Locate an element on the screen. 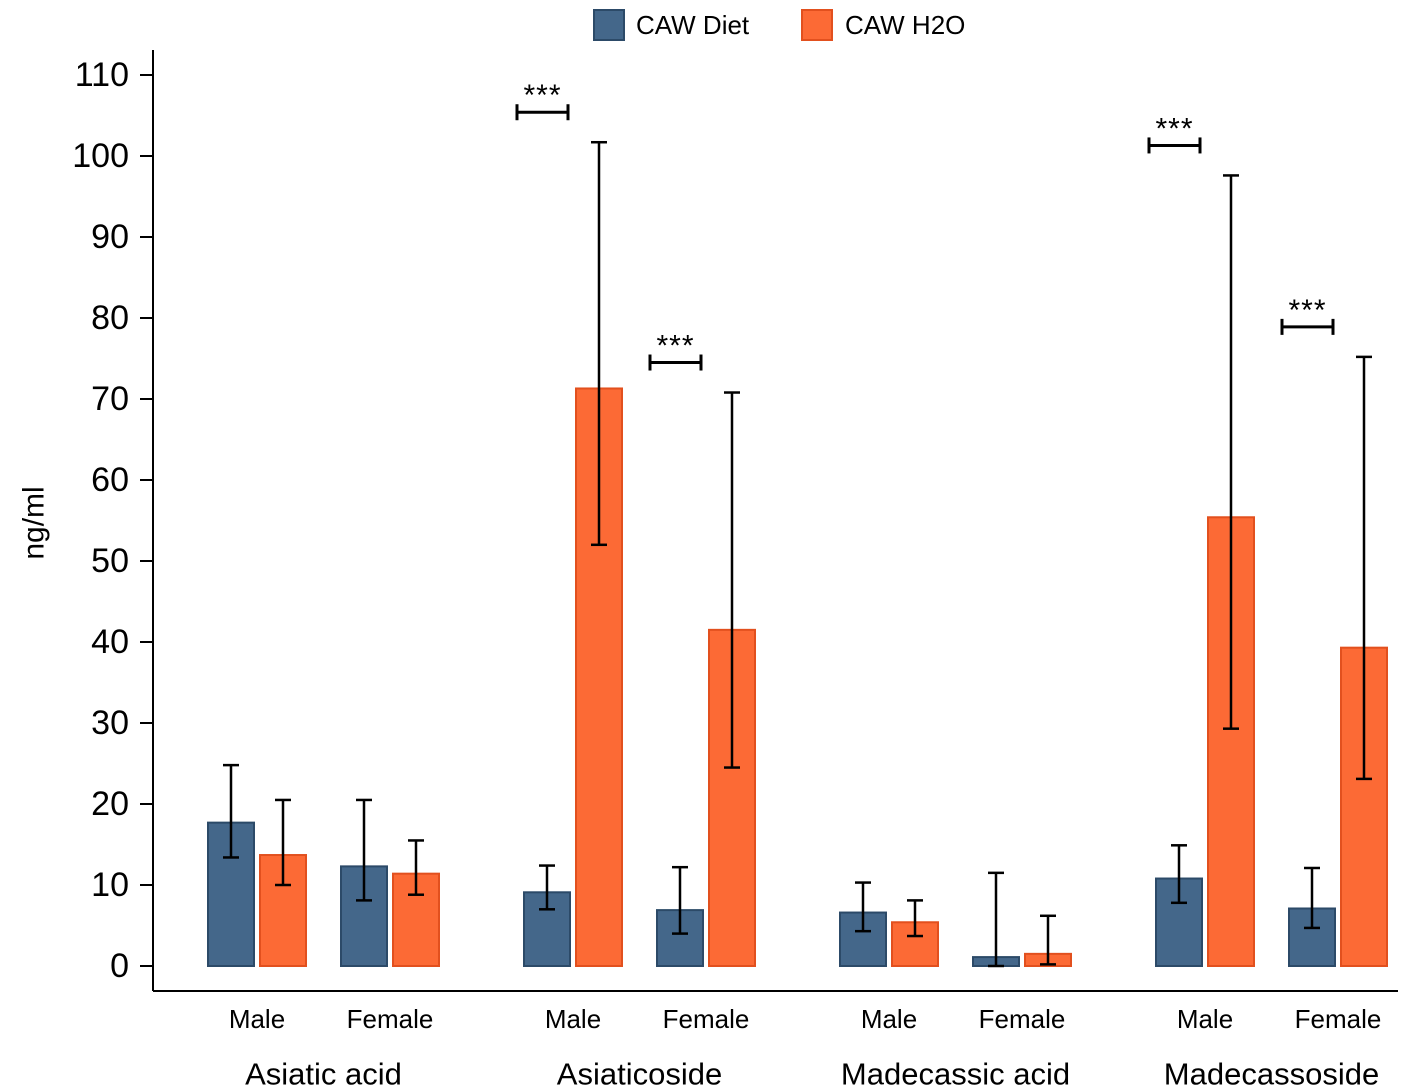 The image size is (1414, 1092). y-axis-title: ng/ml is located at coordinates (34, 522).